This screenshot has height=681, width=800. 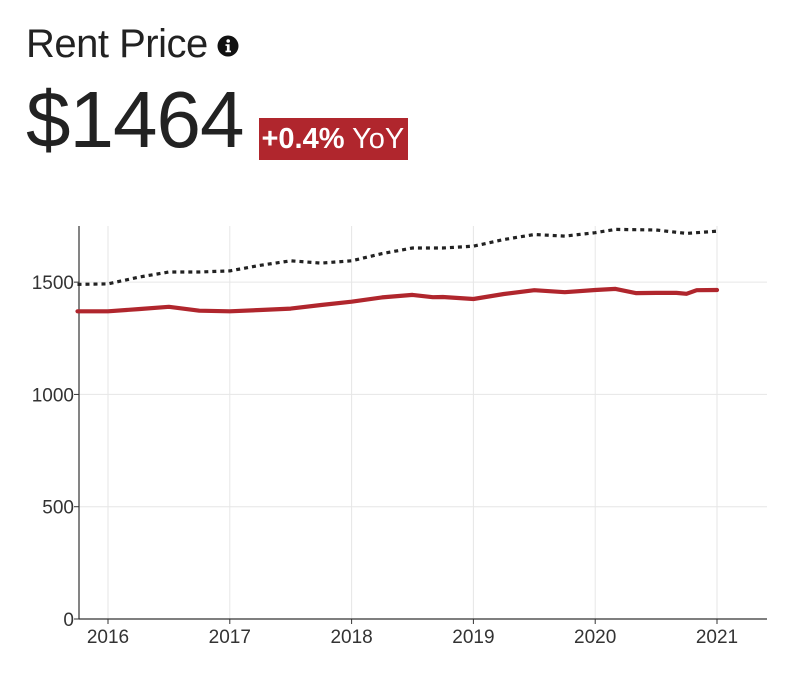 What do you see at coordinates (717, 637) in the screenshot?
I see `x-tick-label: 2021` at bounding box center [717, 637].